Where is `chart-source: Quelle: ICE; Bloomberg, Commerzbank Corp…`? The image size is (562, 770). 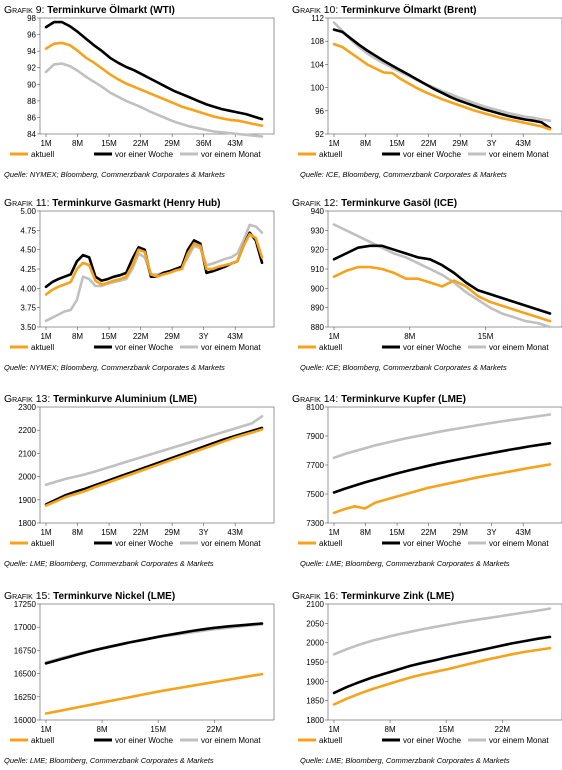
chart-source: Quelle: ICE; Bloomberg, Commerzbank Corp… is located at coordinates (403, 367).